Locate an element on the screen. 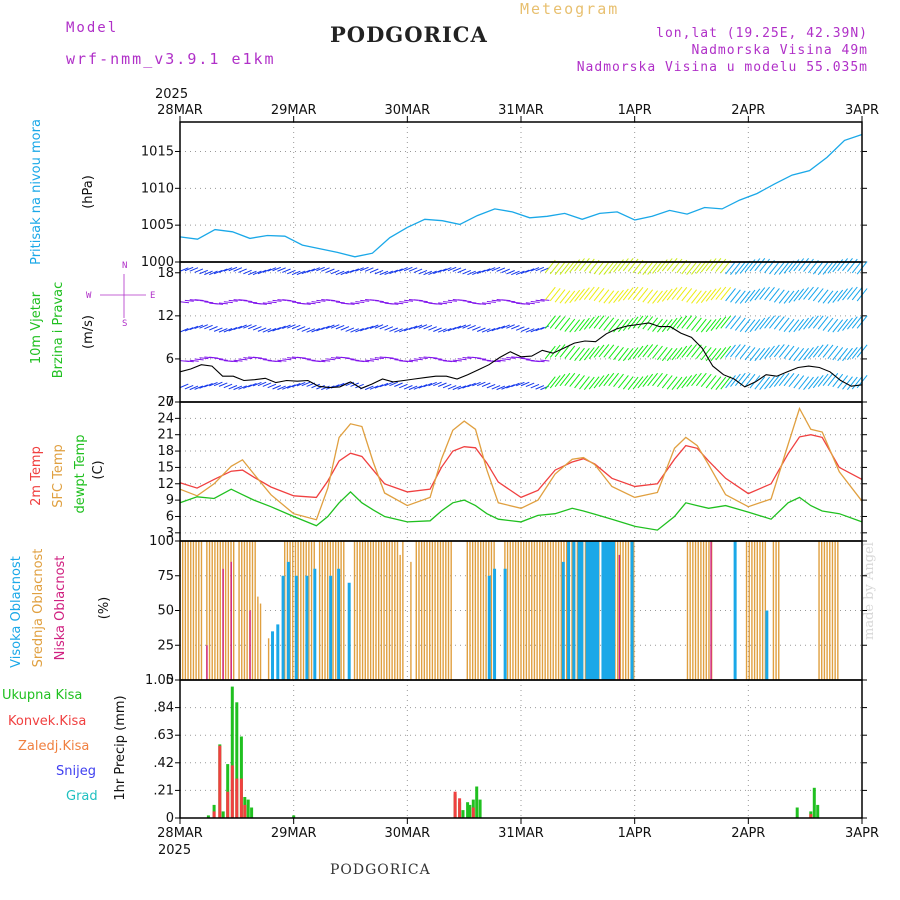 The image size is (900, 900). wind-unit: (m/s) is located at coordinates (88, 332).